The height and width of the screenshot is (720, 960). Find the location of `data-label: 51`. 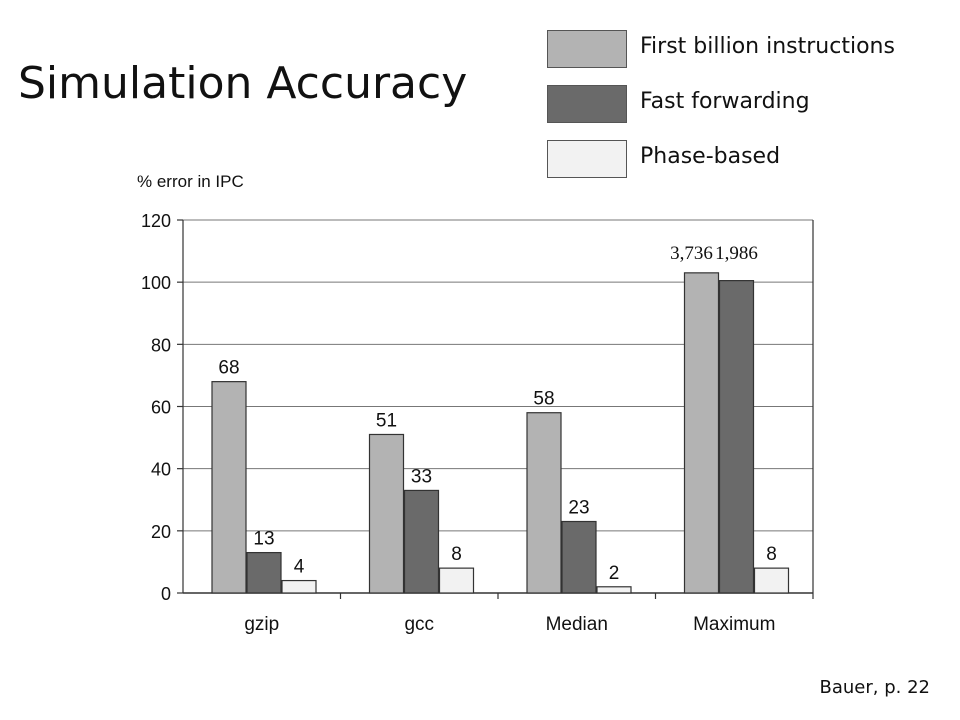

data-label: 51 is located at coordinates (386, 420).